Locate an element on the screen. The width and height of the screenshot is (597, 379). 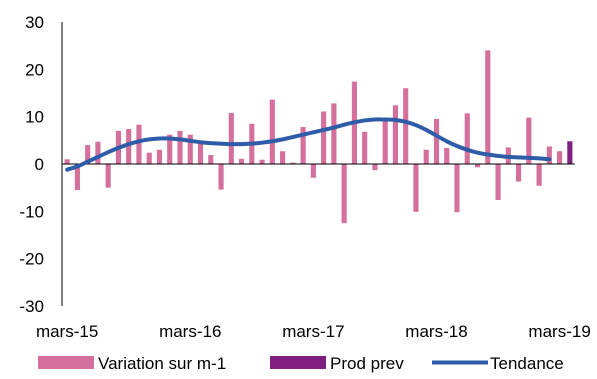
legend-label-prod-prev: Prod prev is located at coordinates (367, 363).